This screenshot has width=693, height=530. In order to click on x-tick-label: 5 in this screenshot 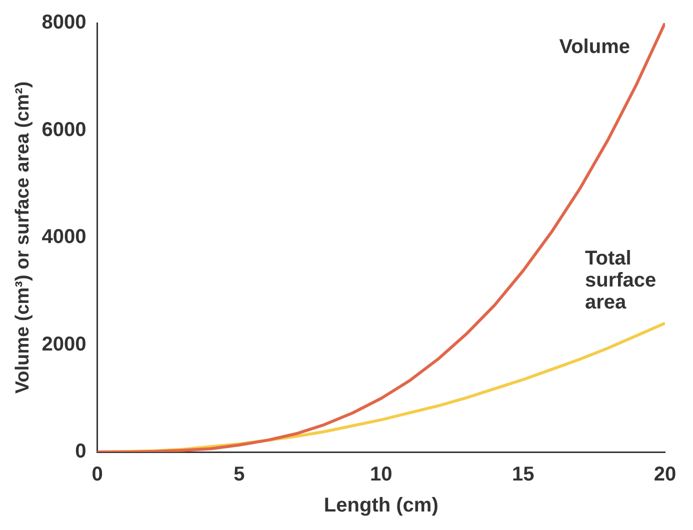, I will do `click(239, 475)`.